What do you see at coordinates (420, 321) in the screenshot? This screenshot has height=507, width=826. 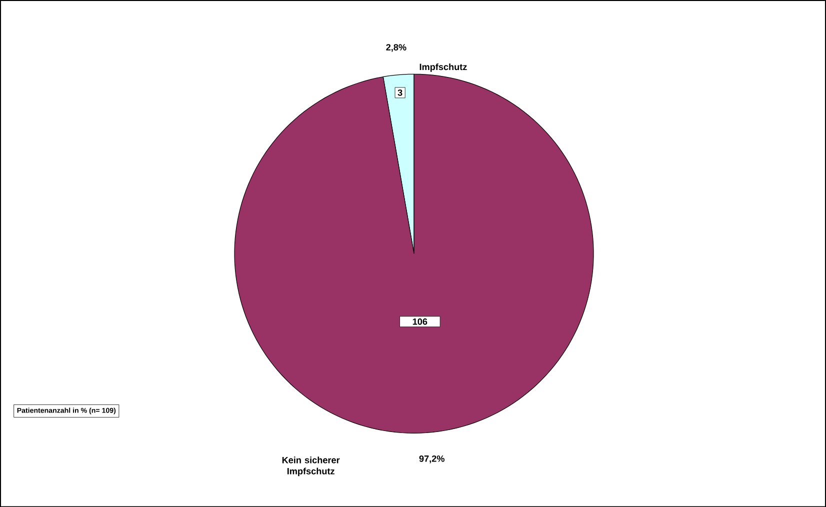 I see `data-label: 106` at bounding box center [420, 321].